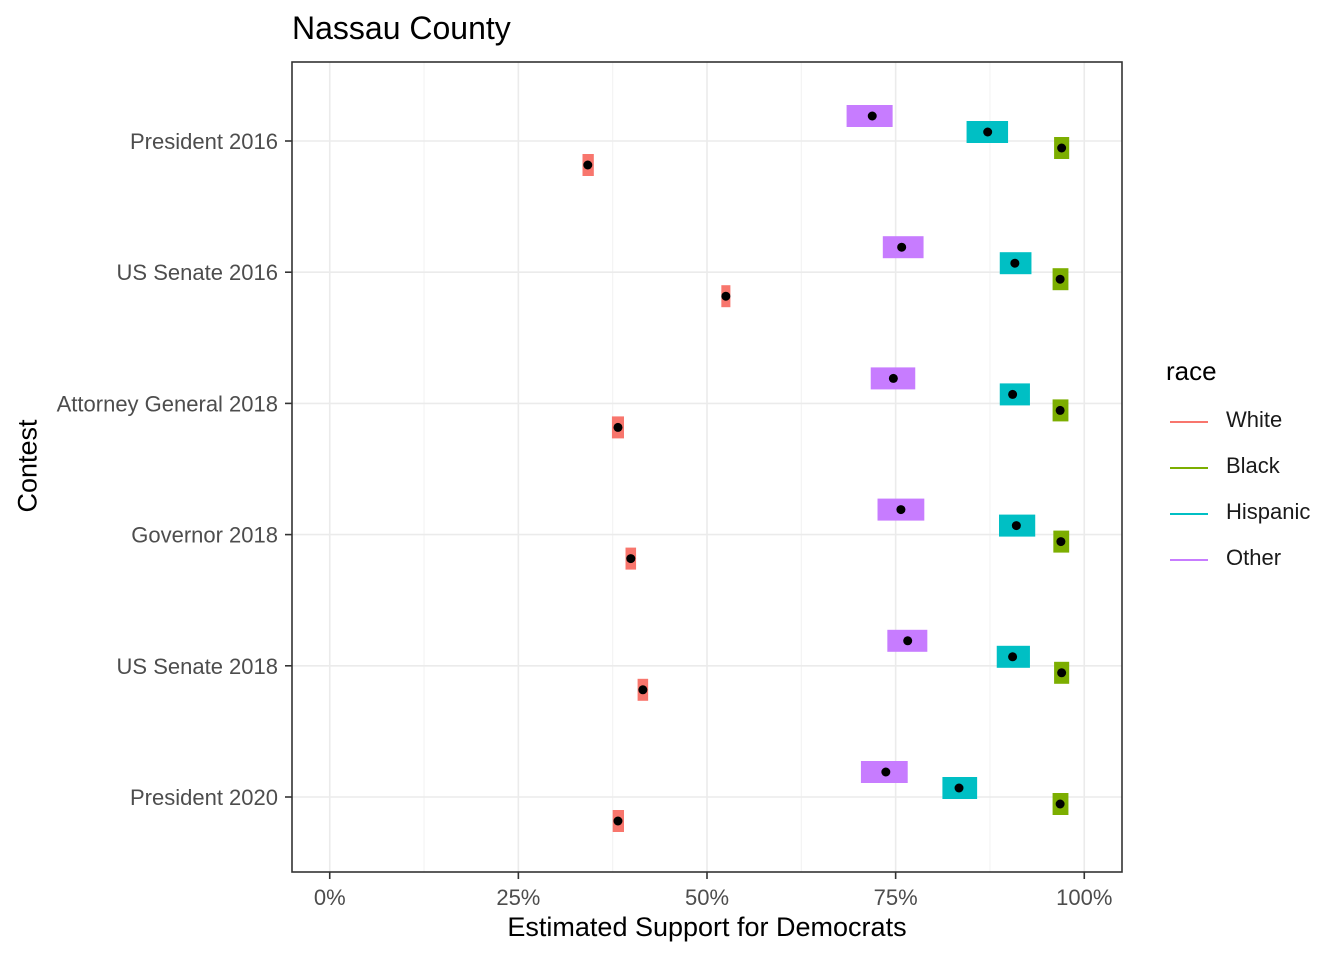  I want to click on x-tick-label: 100%, so click(1084, 897).